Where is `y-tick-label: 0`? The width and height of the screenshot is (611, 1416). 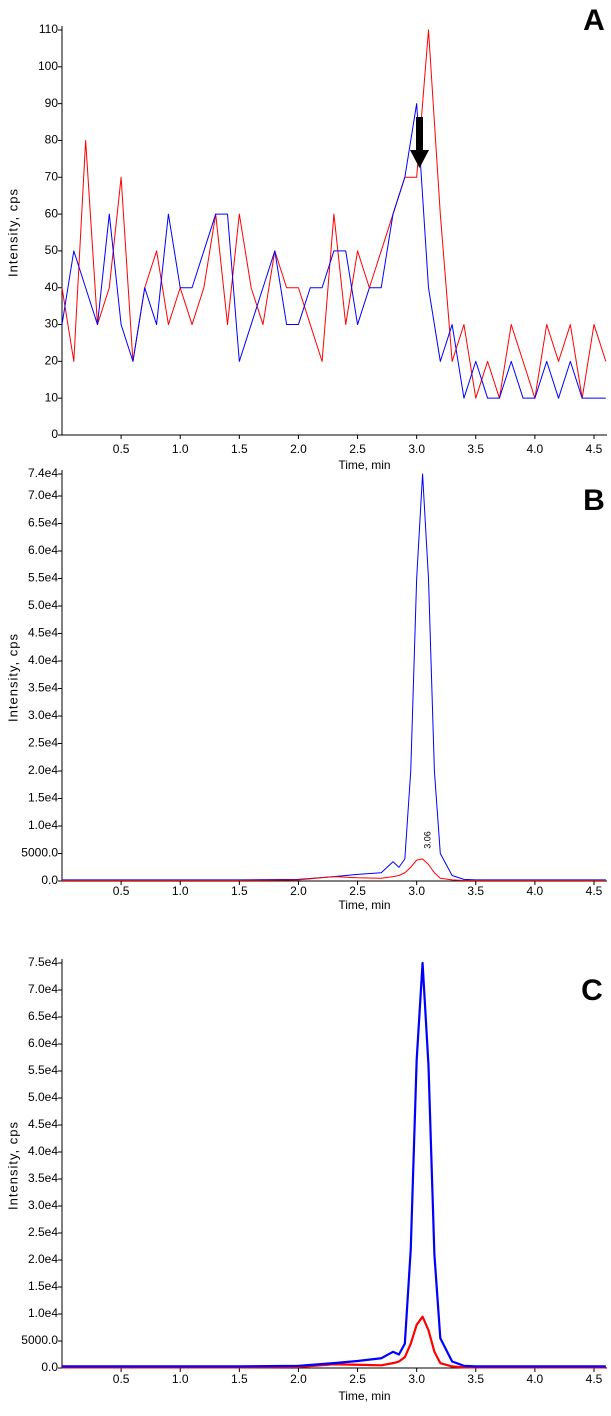 y-tick-label: 0 is located at coordinates (54, 434).